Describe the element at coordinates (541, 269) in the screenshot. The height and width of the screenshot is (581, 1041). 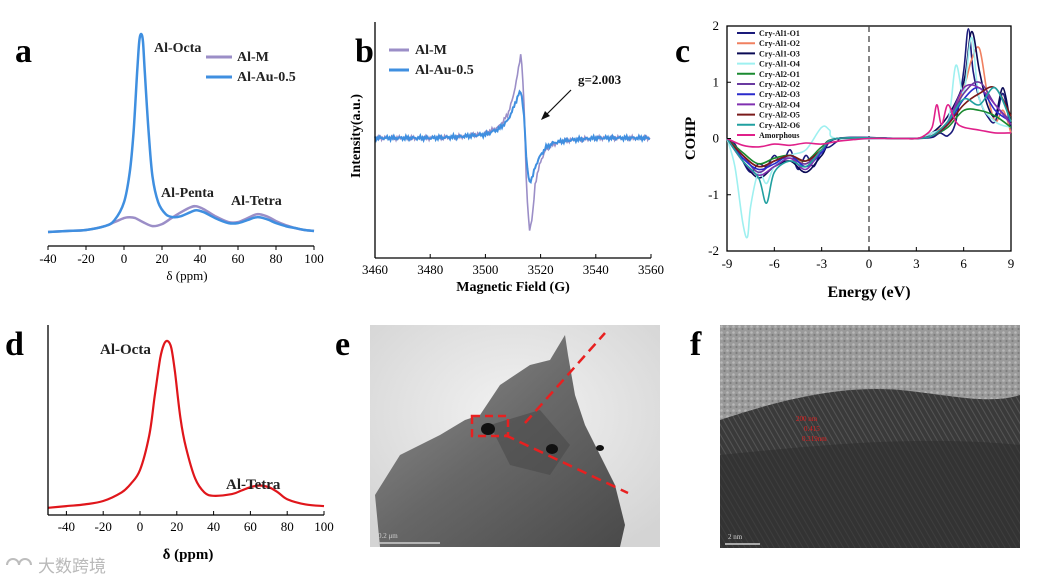
I see `x-tick-label: 3520` at that location.